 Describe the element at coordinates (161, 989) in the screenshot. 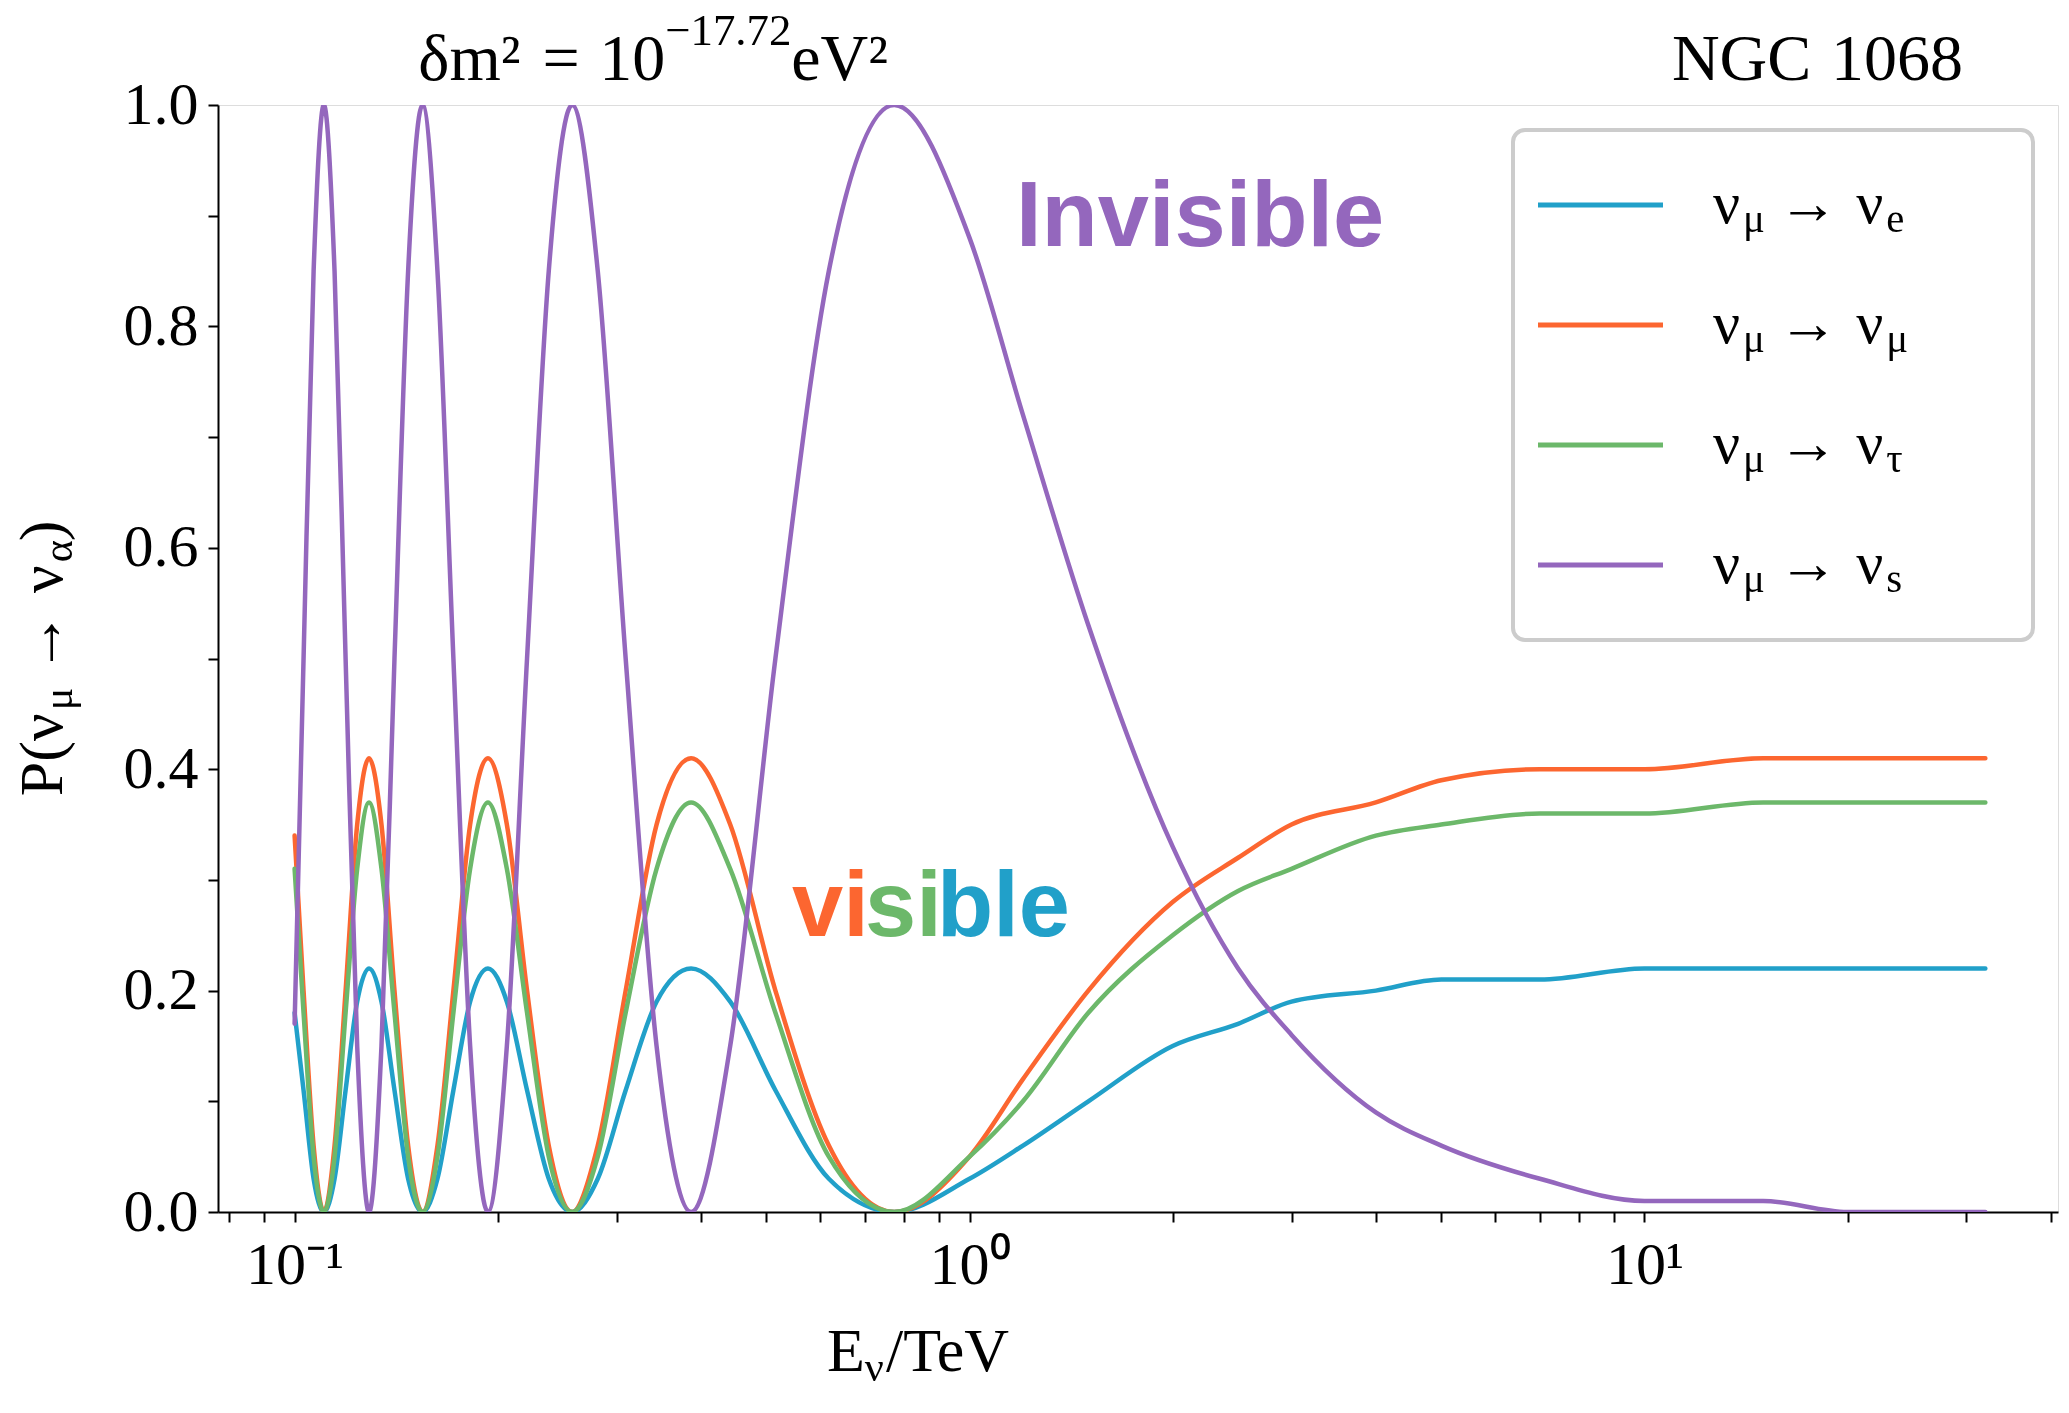

I see `y-tick-label: 0.2` at that location.